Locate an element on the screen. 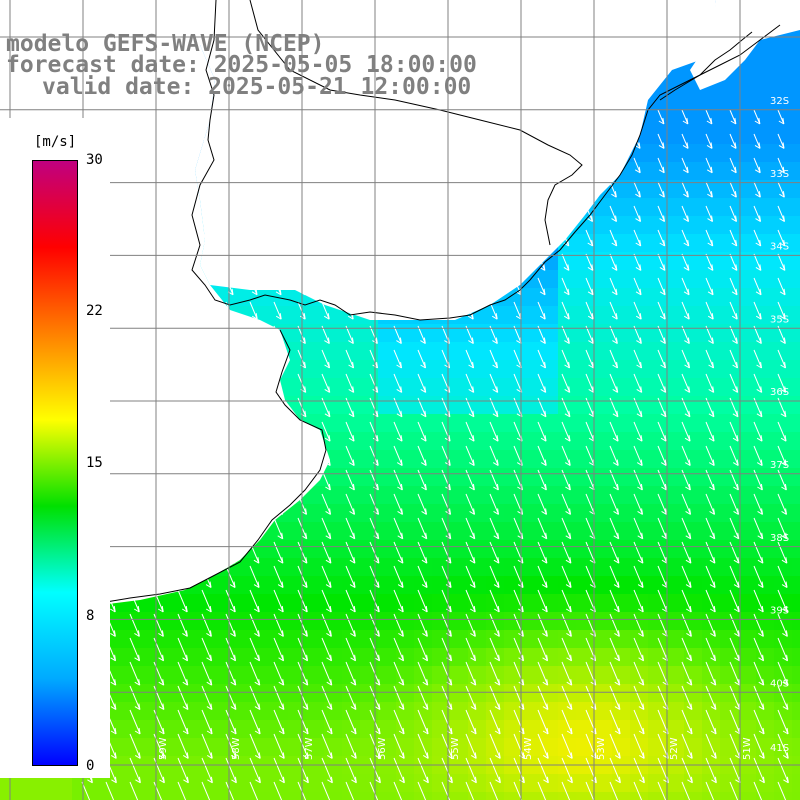 This screenshot has height=800, width=800. latitude-label: 35S is located at coordinates (779, 319).